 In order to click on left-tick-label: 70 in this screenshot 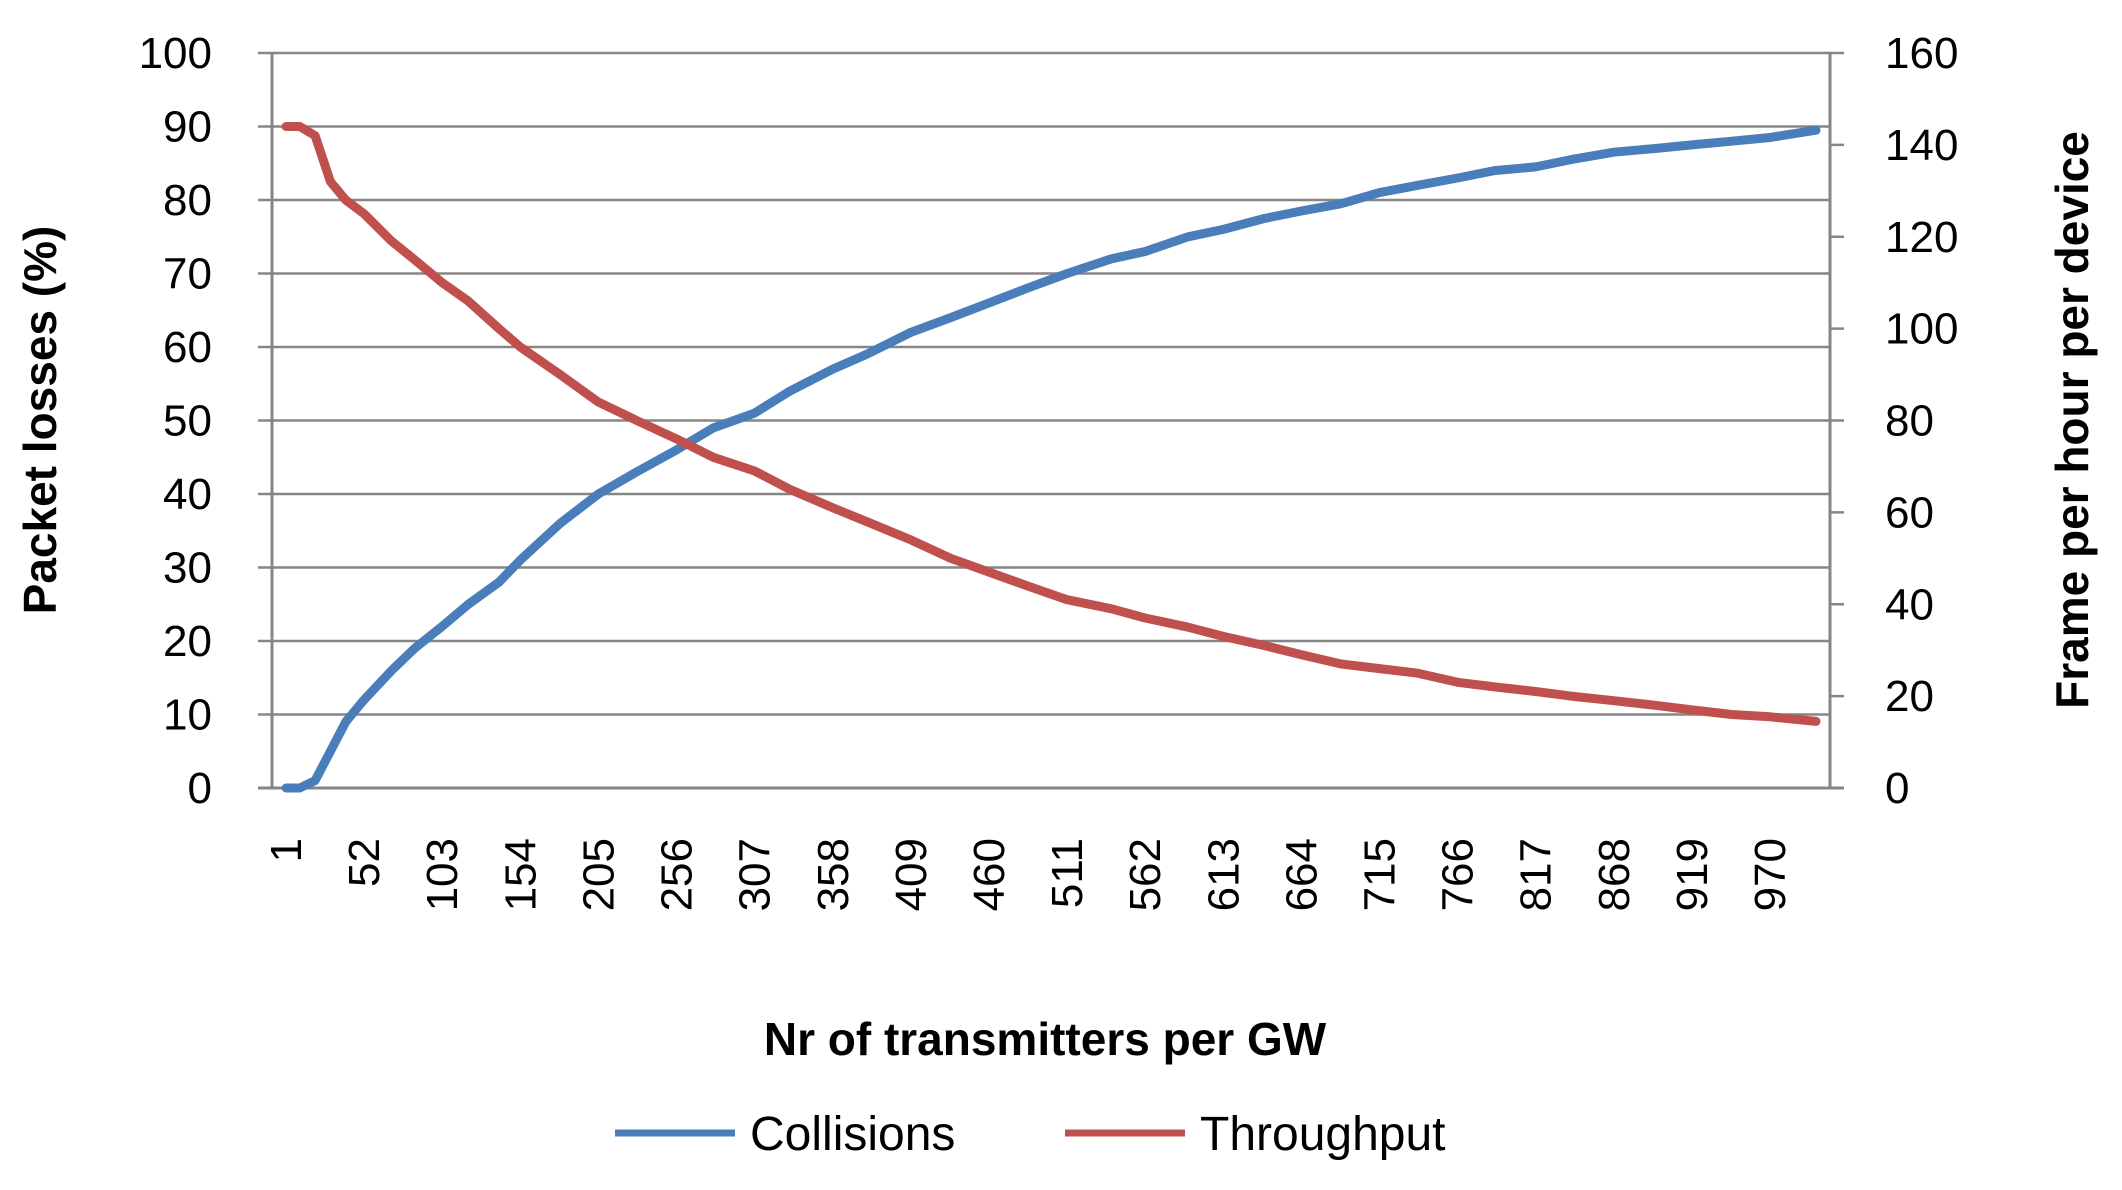, I will do `click(187, 274)`.